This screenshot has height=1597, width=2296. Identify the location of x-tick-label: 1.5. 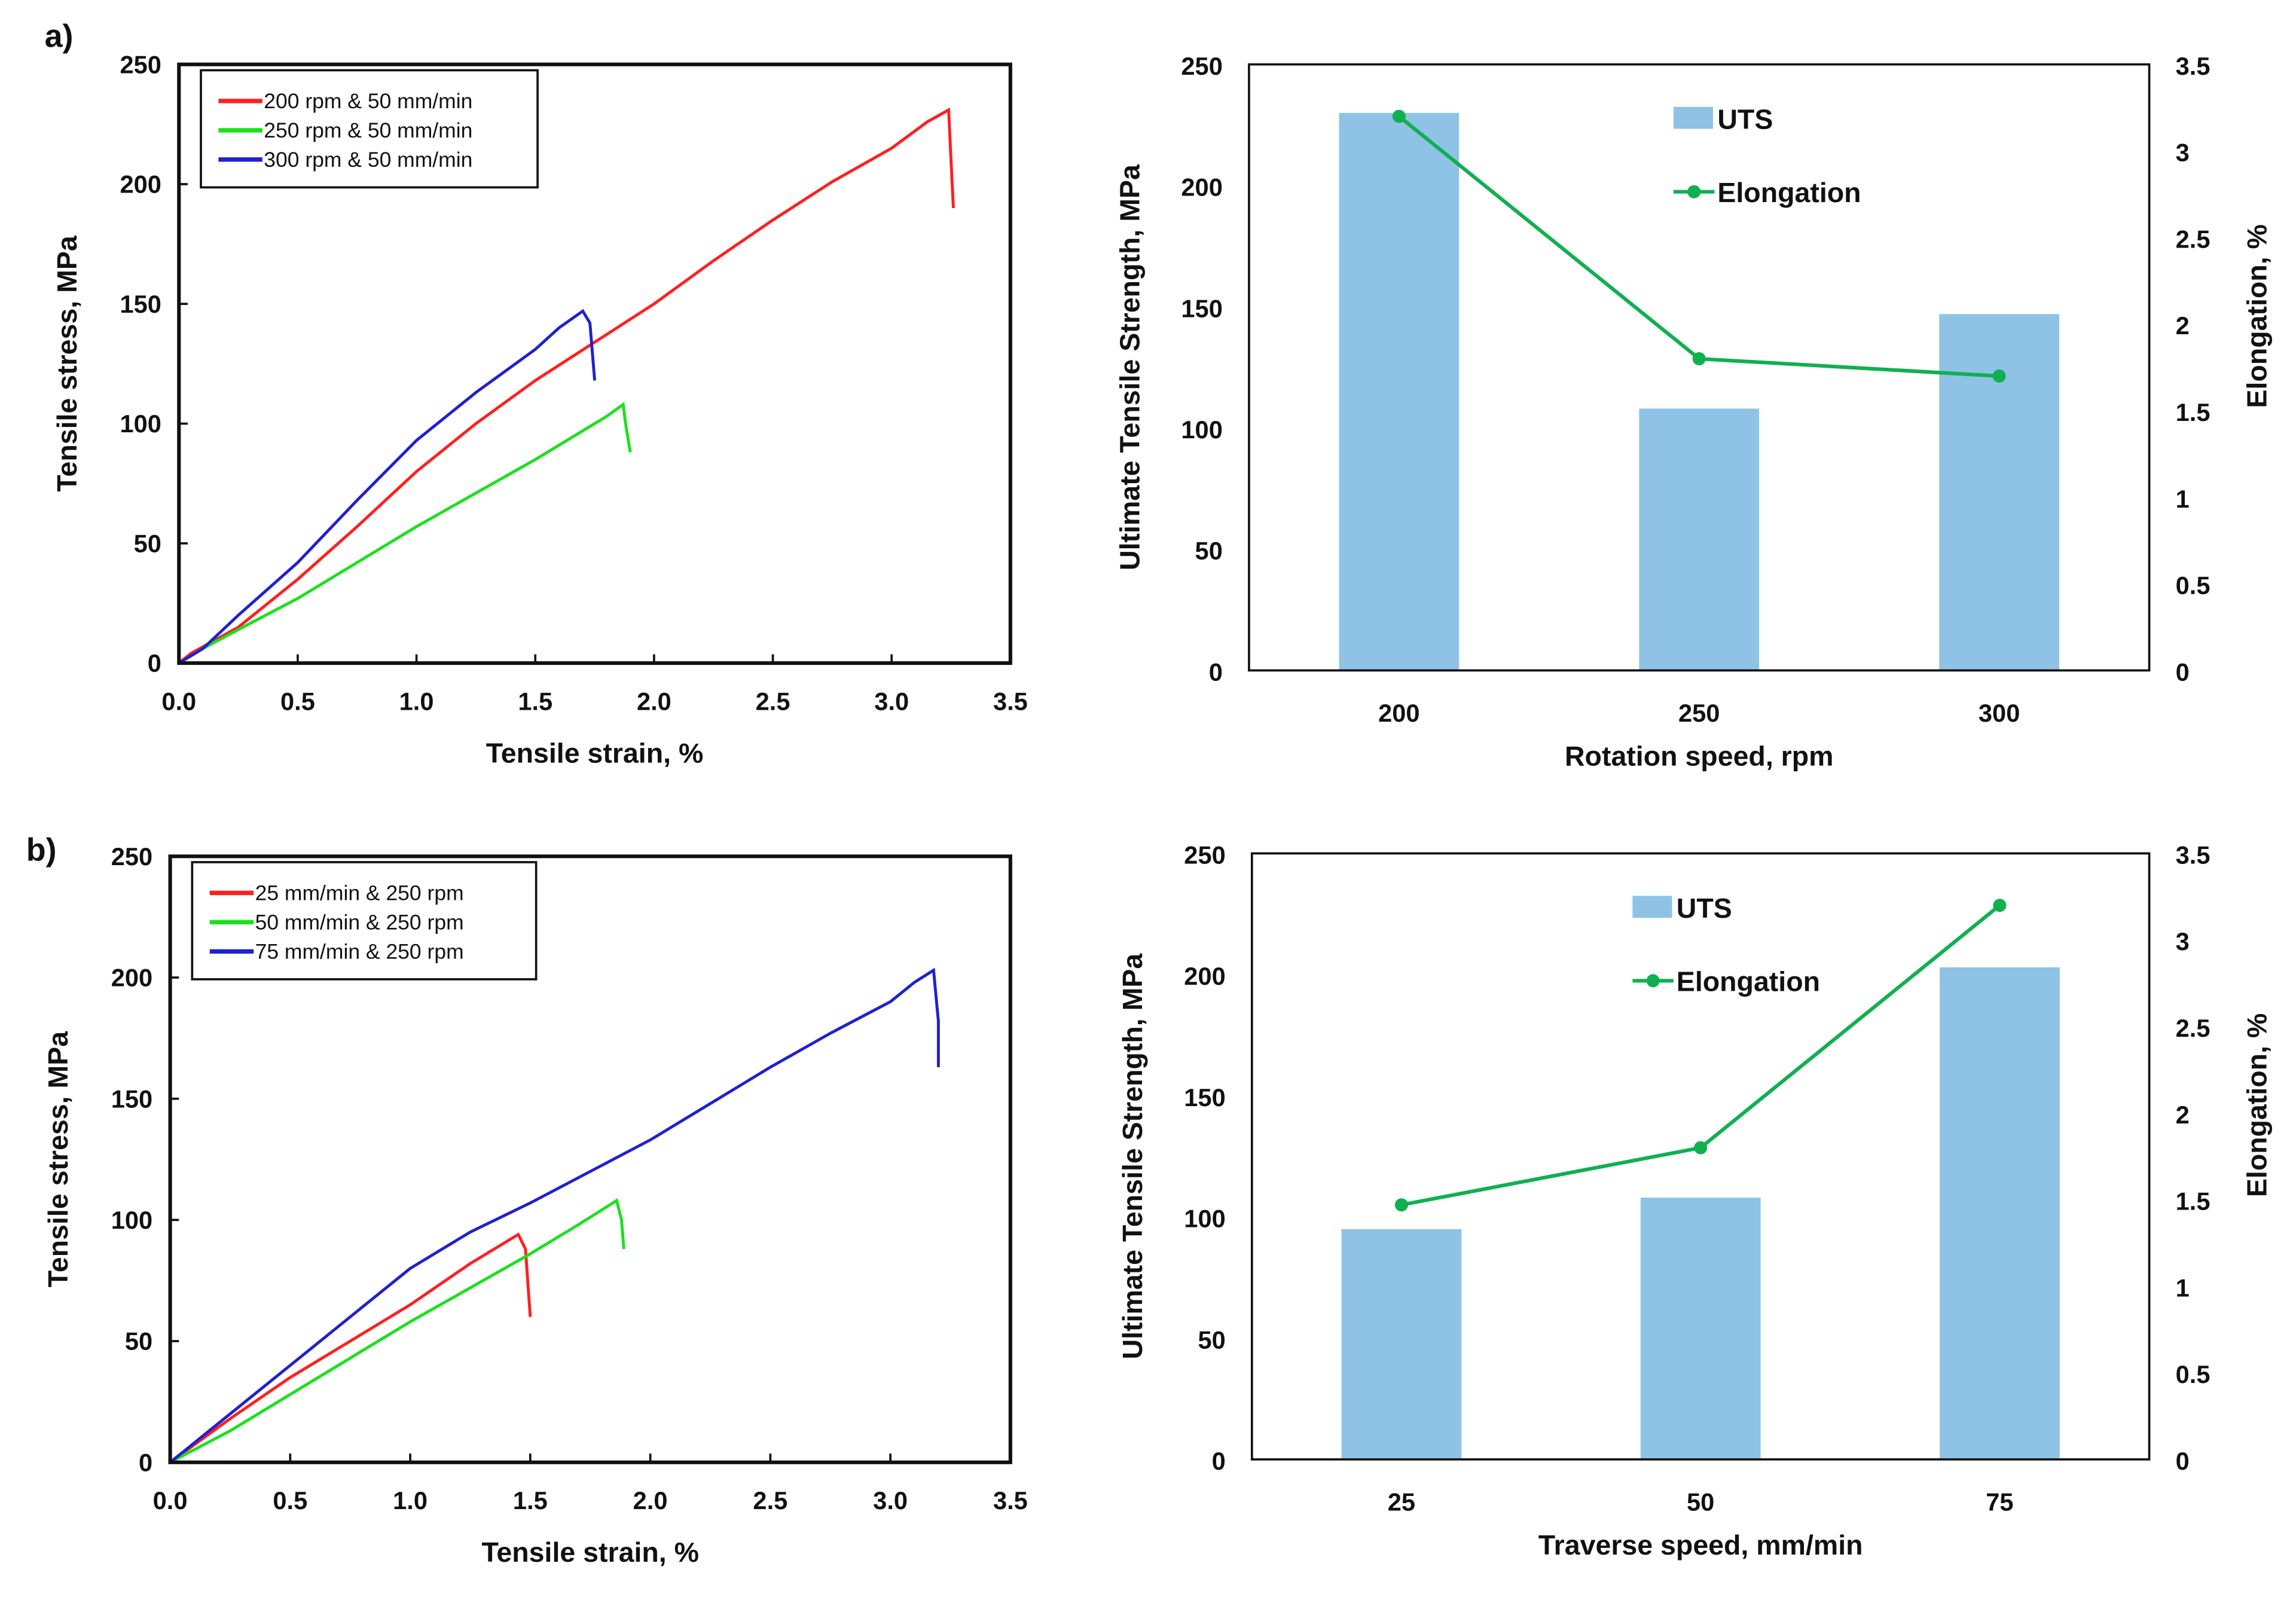
(530, 1500).